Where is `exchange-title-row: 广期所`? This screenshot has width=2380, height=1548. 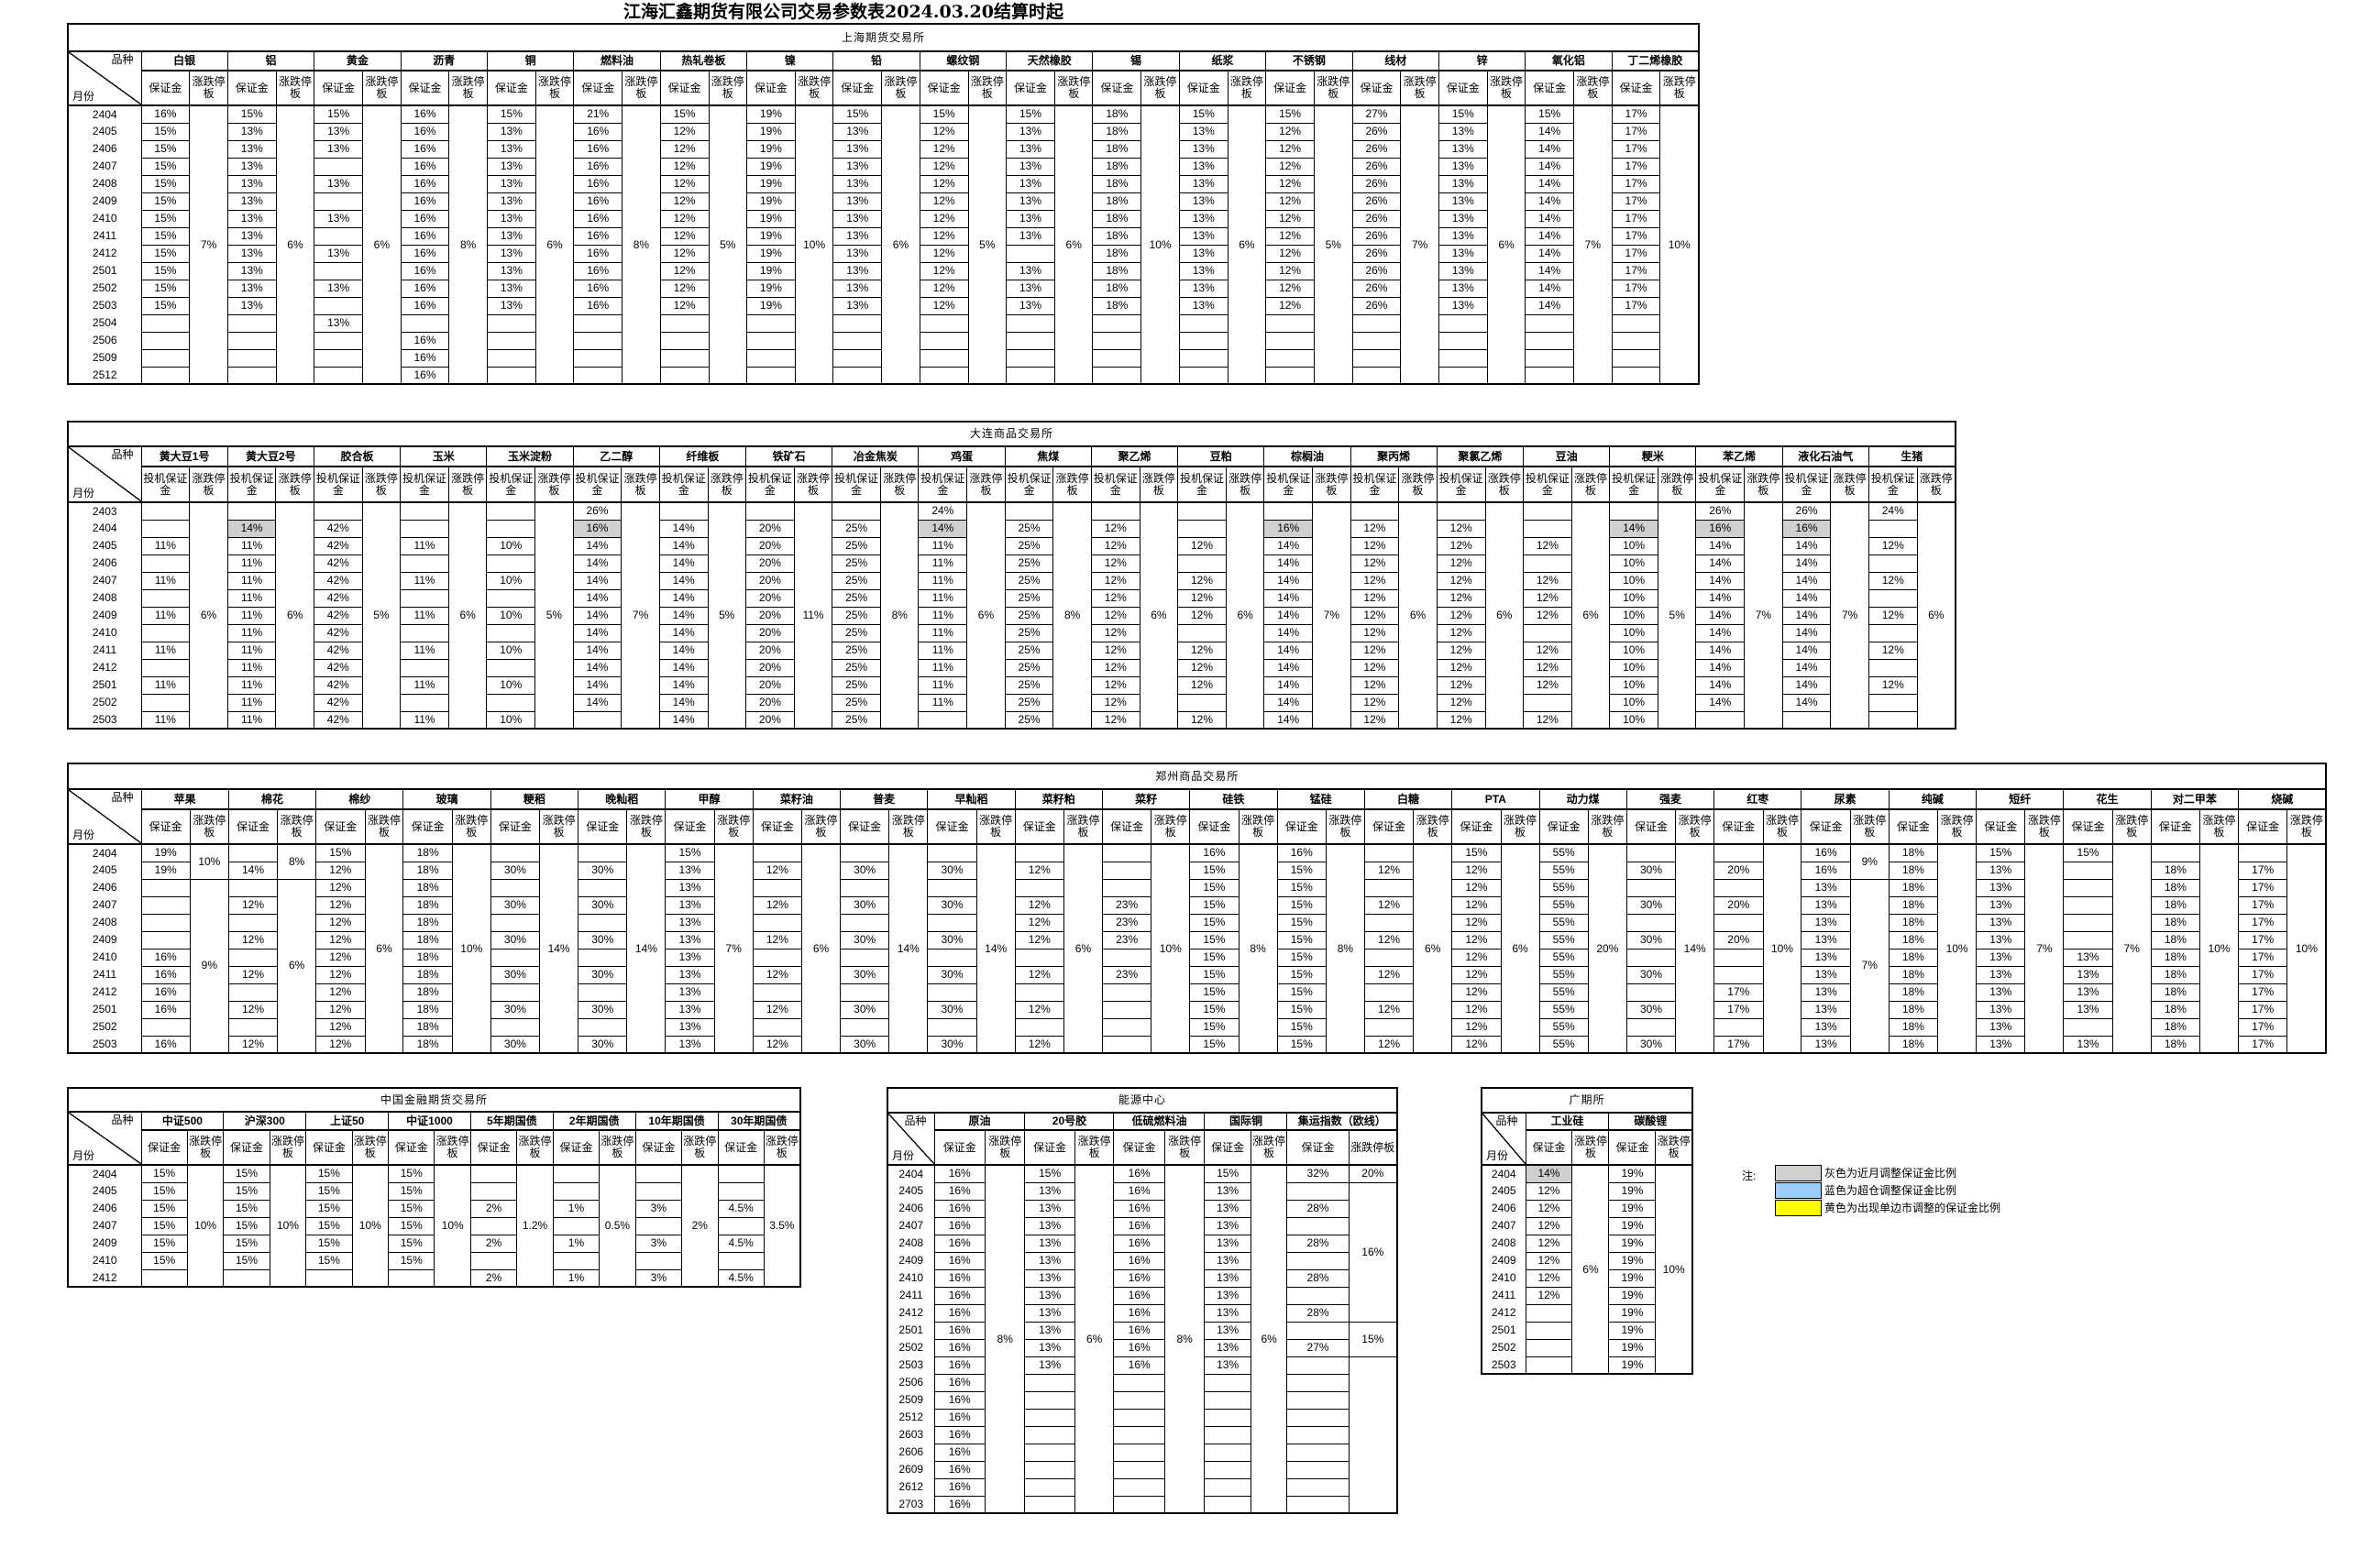
exchange-title-row: 广期所 is located at coordinates (1587, 1101).